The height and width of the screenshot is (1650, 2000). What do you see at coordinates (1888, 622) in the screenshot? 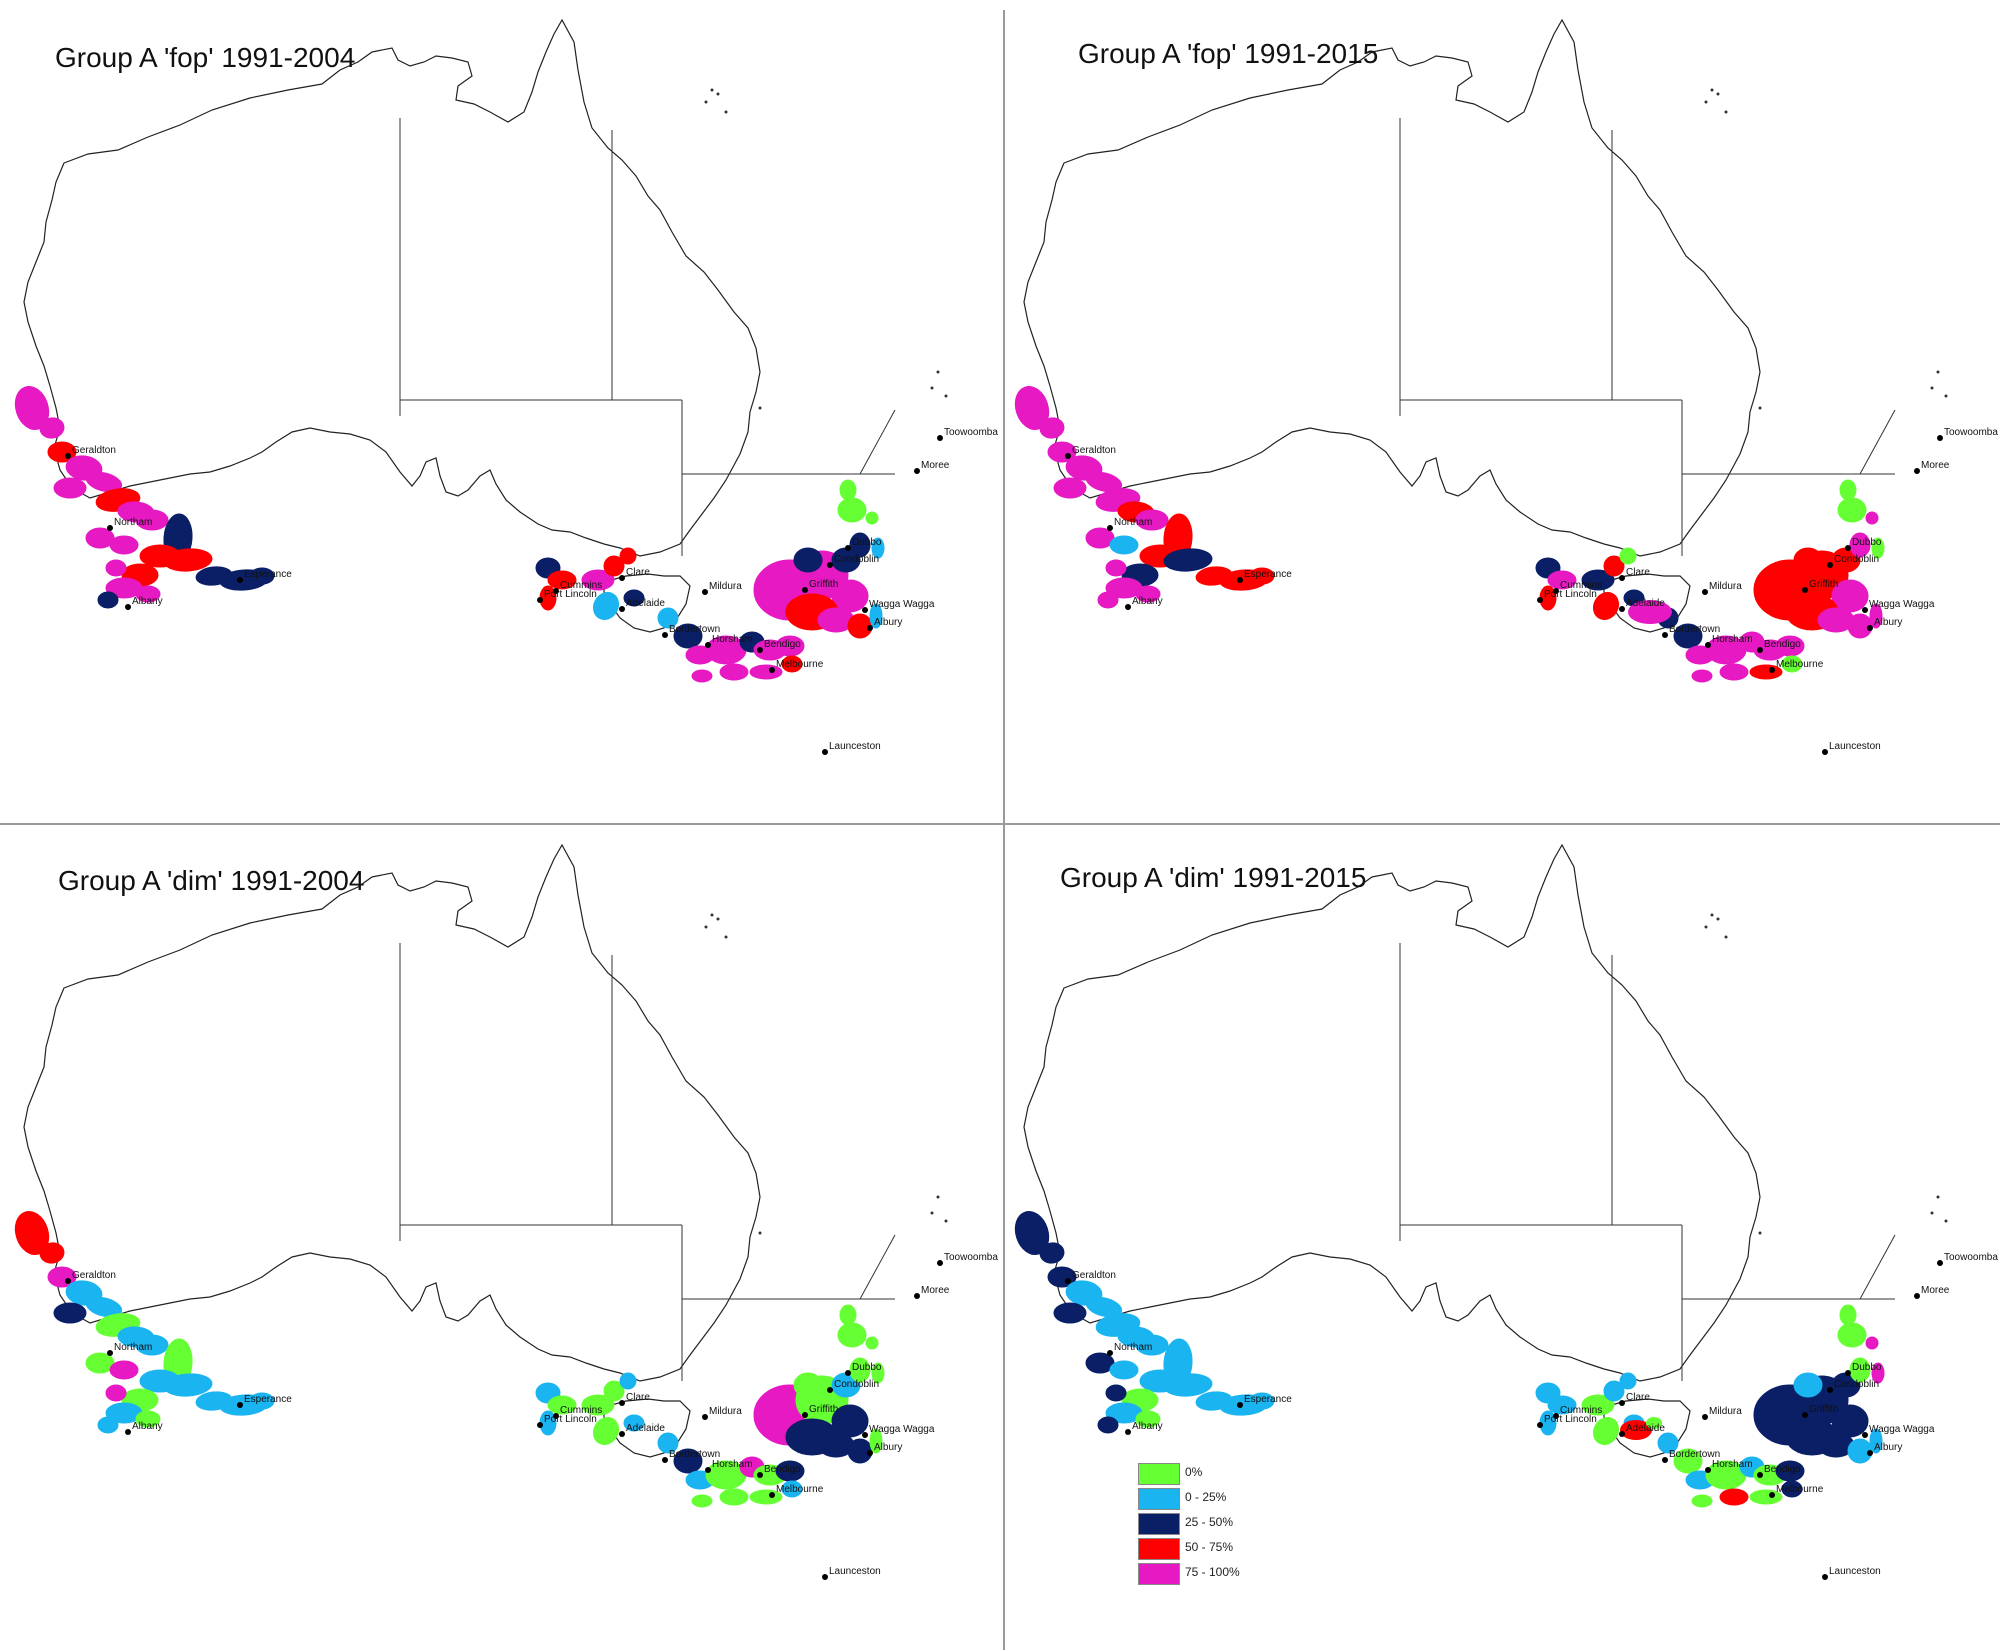
I see `town-label: Albury` at bounding box center [1888, 622].